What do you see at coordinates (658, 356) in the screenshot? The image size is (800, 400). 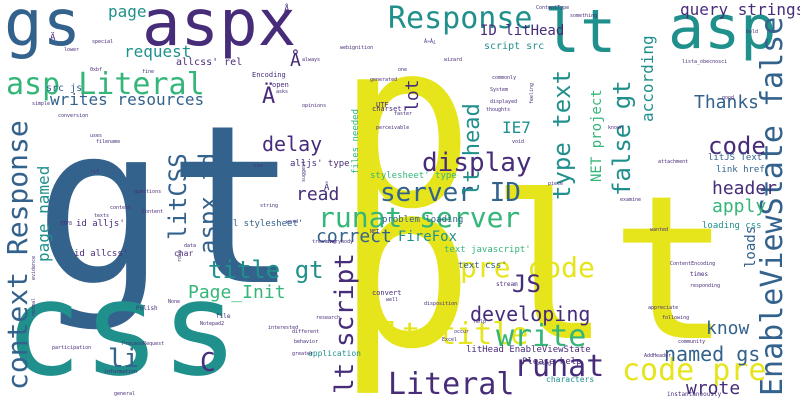 I see `cloud-word: AddHeader` at bounding box center [658, 356].